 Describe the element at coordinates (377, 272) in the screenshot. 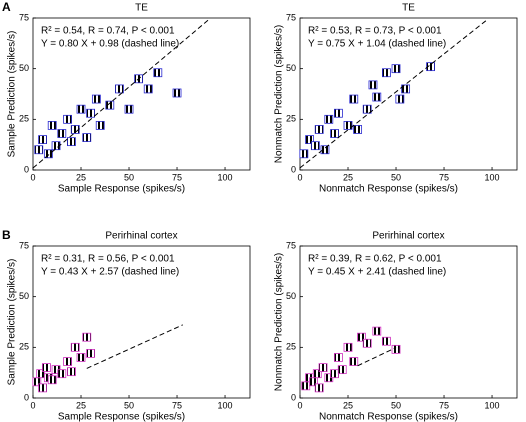

I see `annotation: Y = 0.45 X + 2.41 (dashed line)` at that location.